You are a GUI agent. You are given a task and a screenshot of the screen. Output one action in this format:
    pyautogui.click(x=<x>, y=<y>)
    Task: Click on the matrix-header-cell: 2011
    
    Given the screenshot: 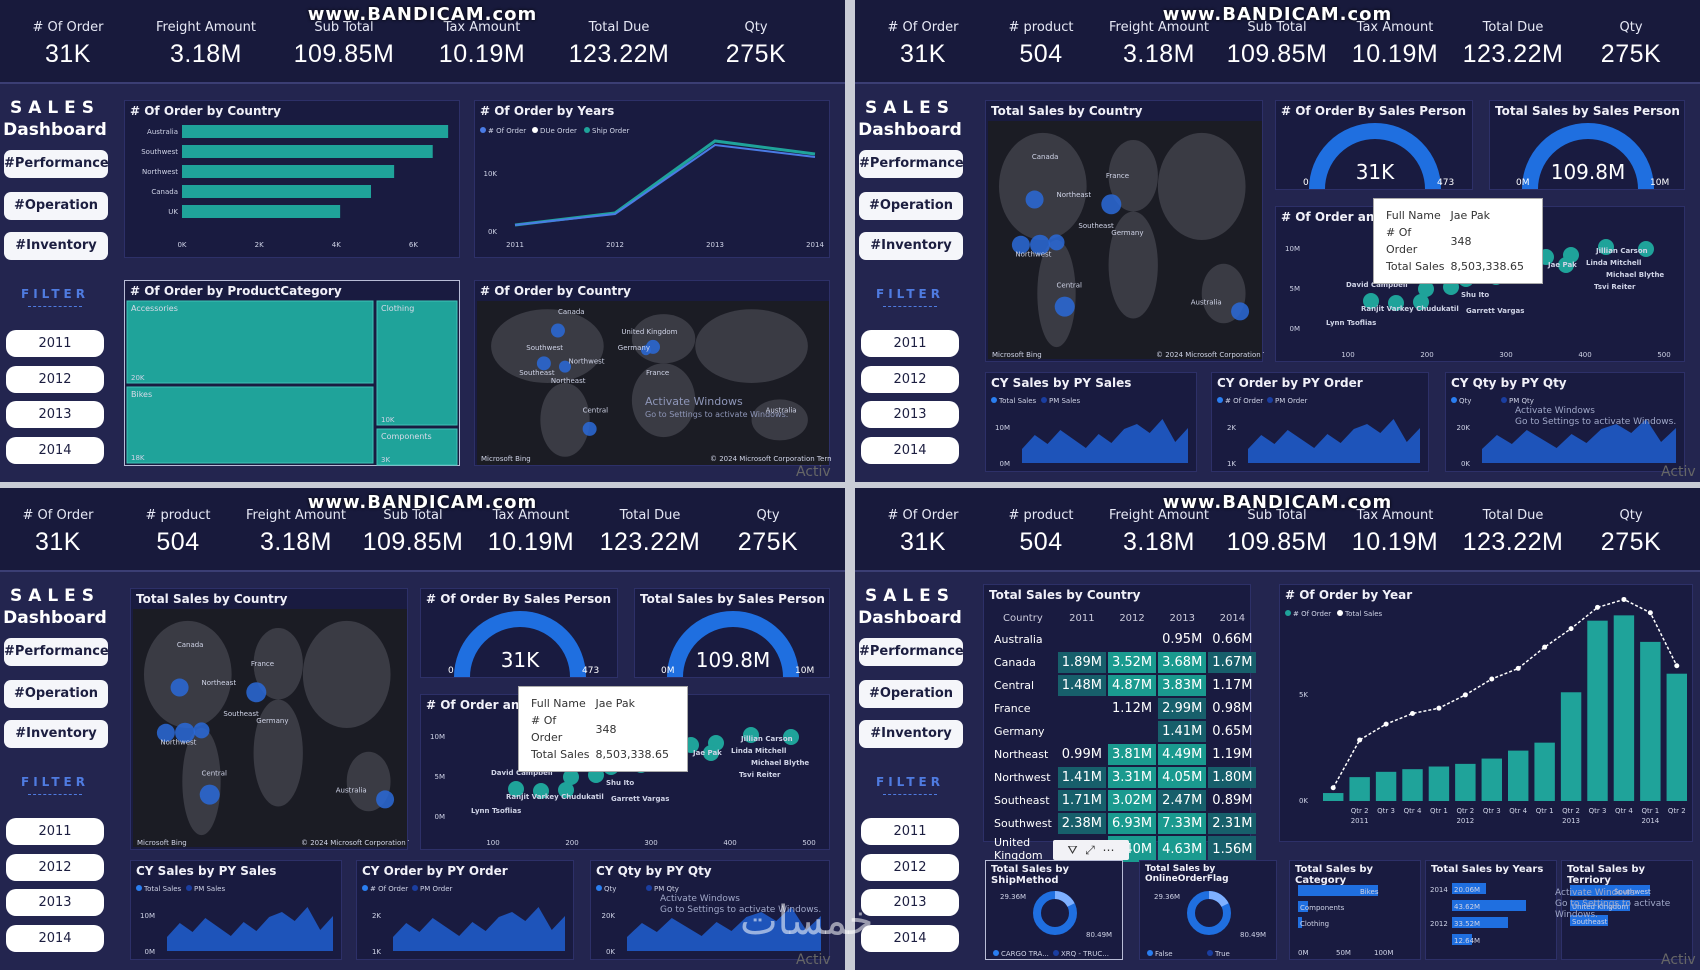 What is the action you would take?
    pyautogui.click(x=1082, y=618)
    